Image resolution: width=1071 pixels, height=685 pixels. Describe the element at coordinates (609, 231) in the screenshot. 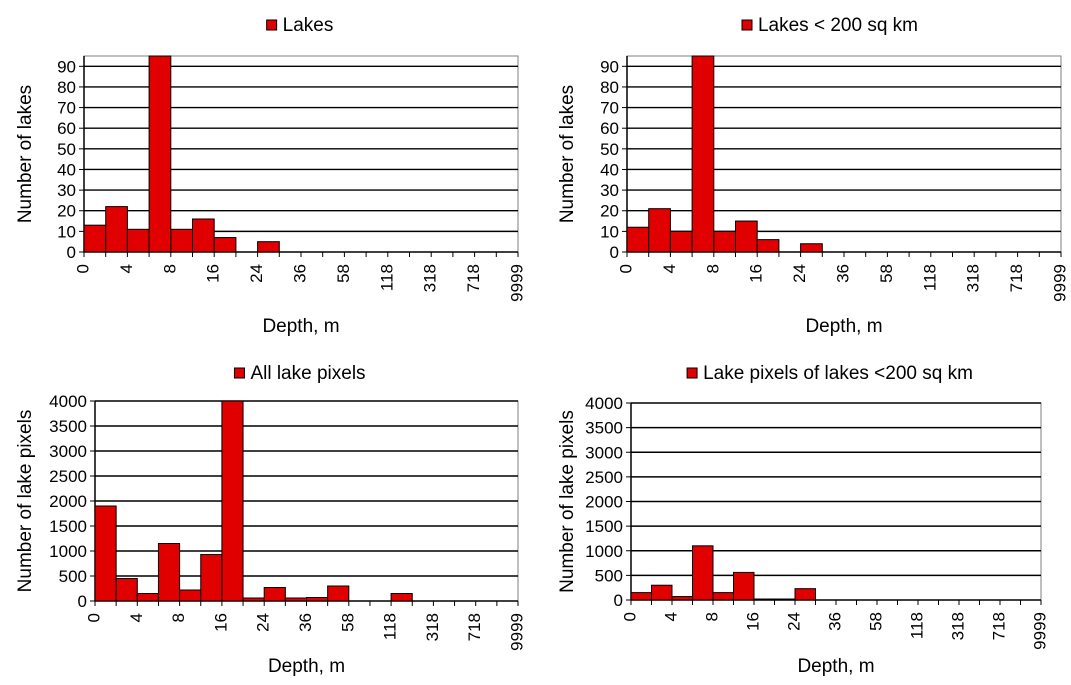

I see `y-tick-label: 10` at that location.